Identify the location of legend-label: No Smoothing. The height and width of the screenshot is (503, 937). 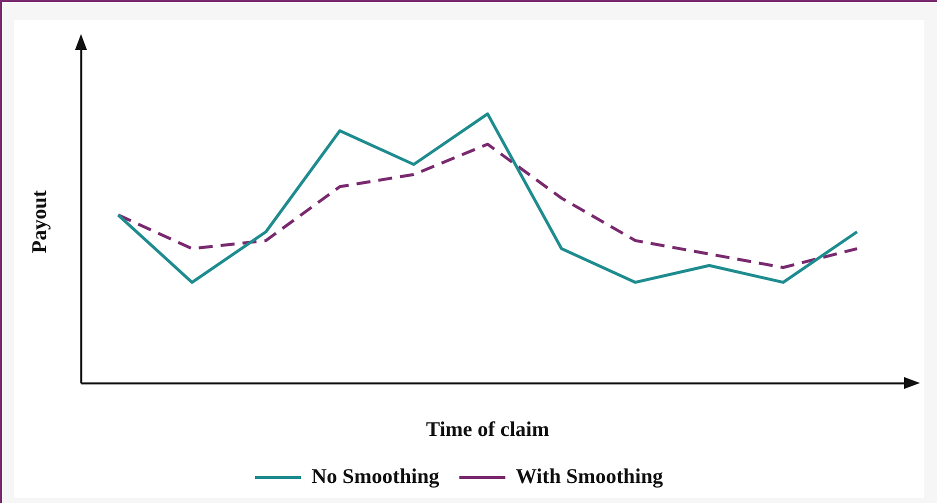
(375, 476).